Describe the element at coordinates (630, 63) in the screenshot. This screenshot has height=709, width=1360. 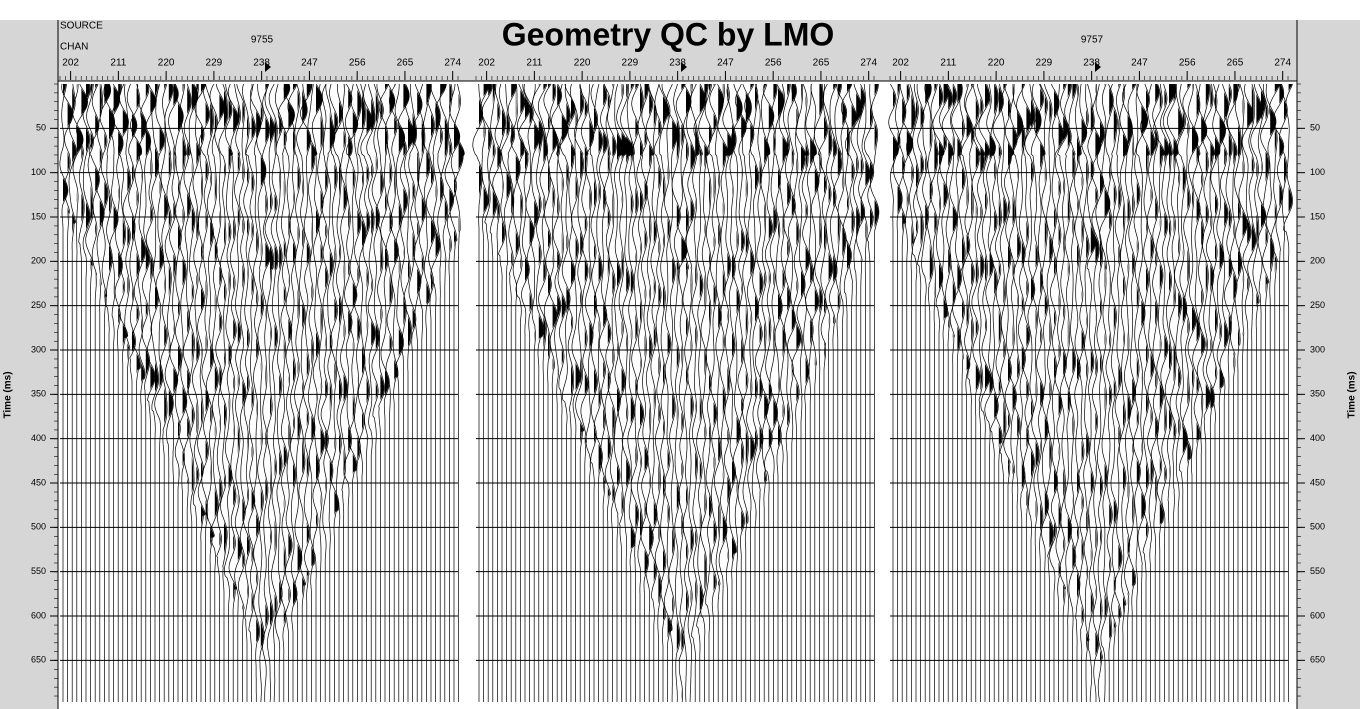
I see `channel-label: 229` at that location.